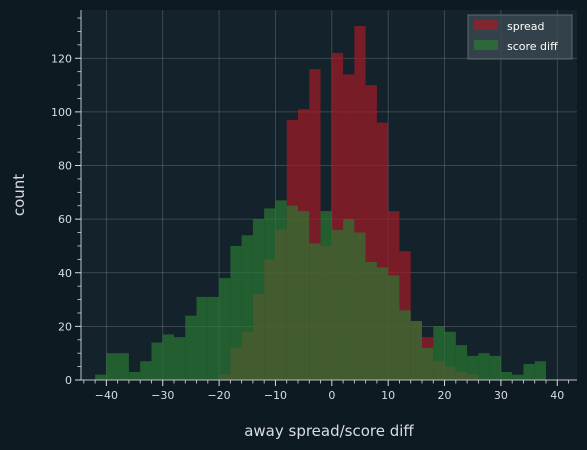  Describe the element at coordinates (329, 431) in the screenshot. I see `x-axis-label: away spread/score diff` at that location.